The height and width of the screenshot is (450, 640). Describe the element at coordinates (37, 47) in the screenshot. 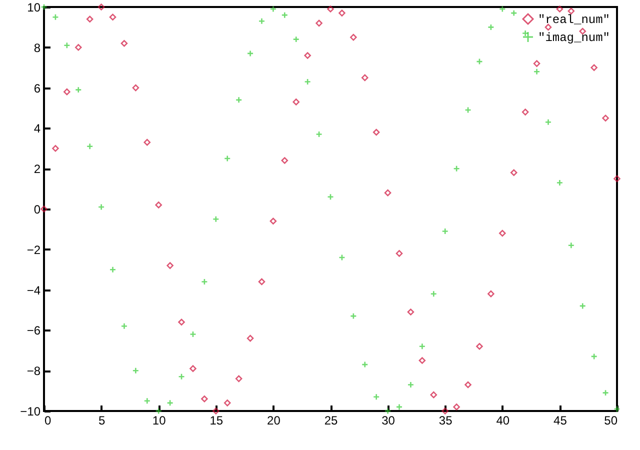

I see `y-tick-label: 8` at that location.